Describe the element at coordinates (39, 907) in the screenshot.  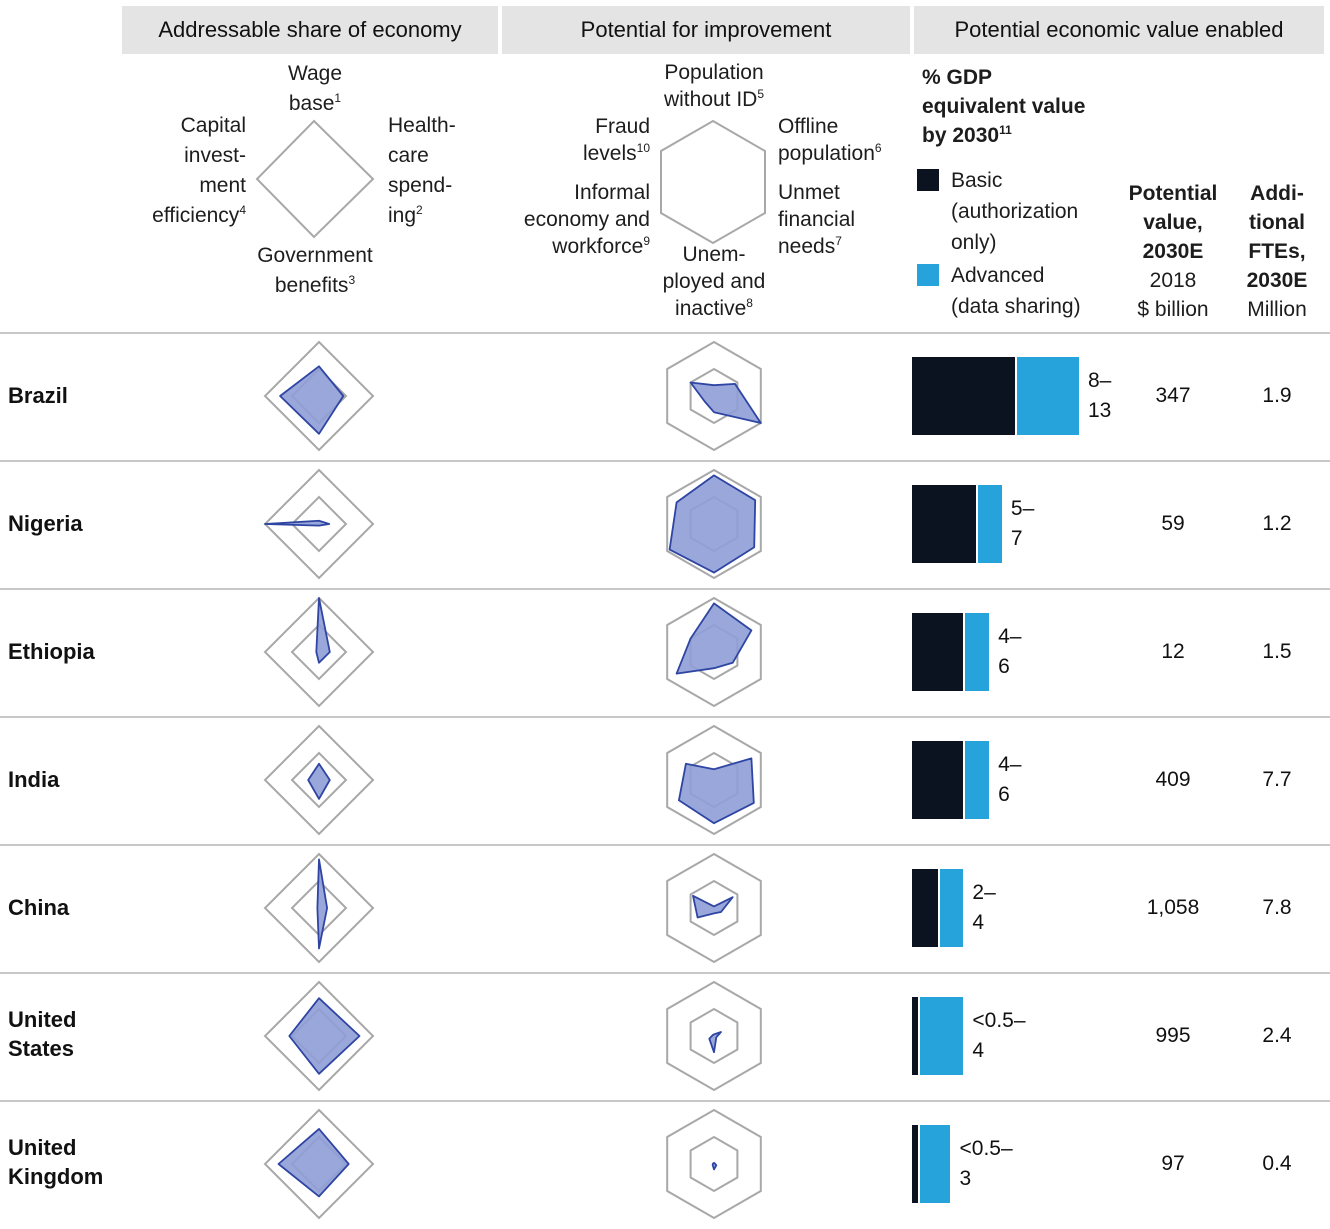
I see `country-name: China` at that location.